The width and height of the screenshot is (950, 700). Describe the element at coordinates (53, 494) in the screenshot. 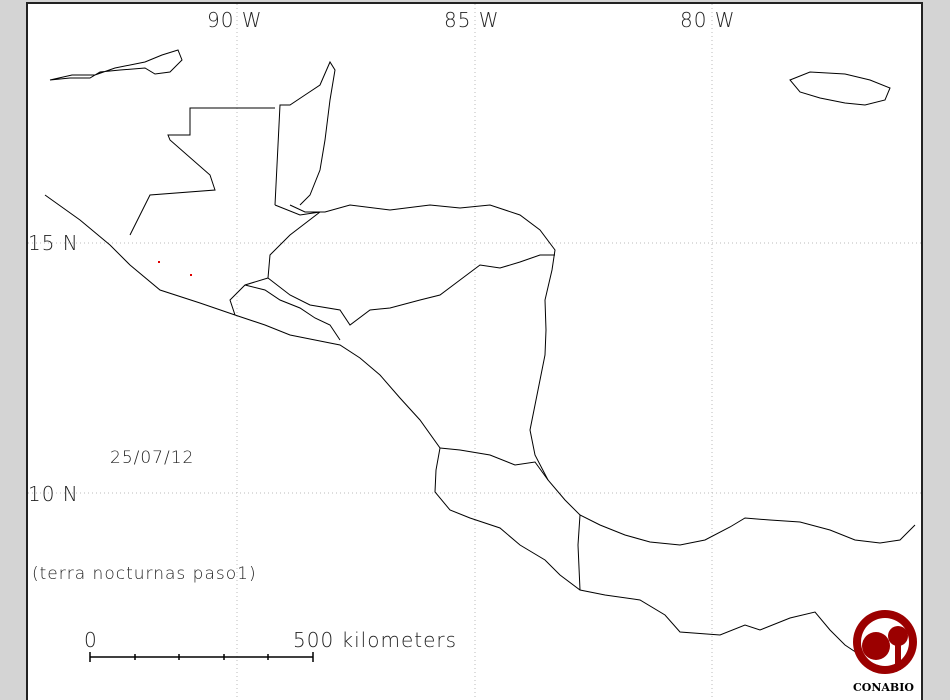

I see `lat-label-10n: 10 N` at that location.